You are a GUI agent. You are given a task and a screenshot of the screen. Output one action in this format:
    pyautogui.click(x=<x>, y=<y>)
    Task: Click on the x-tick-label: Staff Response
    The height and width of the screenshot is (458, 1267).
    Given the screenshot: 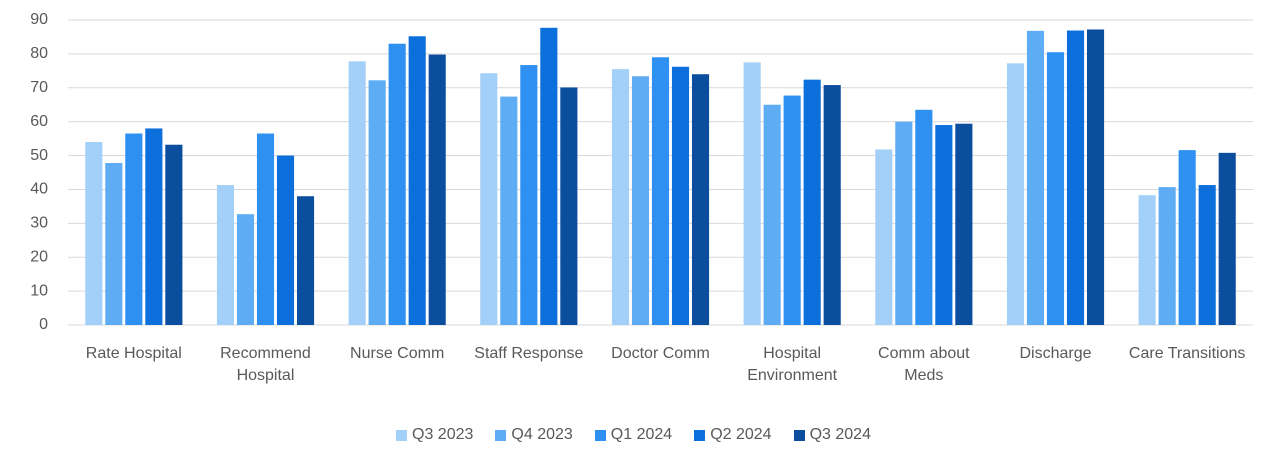 What is the action you would take?
    pyautogui.click(x=529, y=353)
    